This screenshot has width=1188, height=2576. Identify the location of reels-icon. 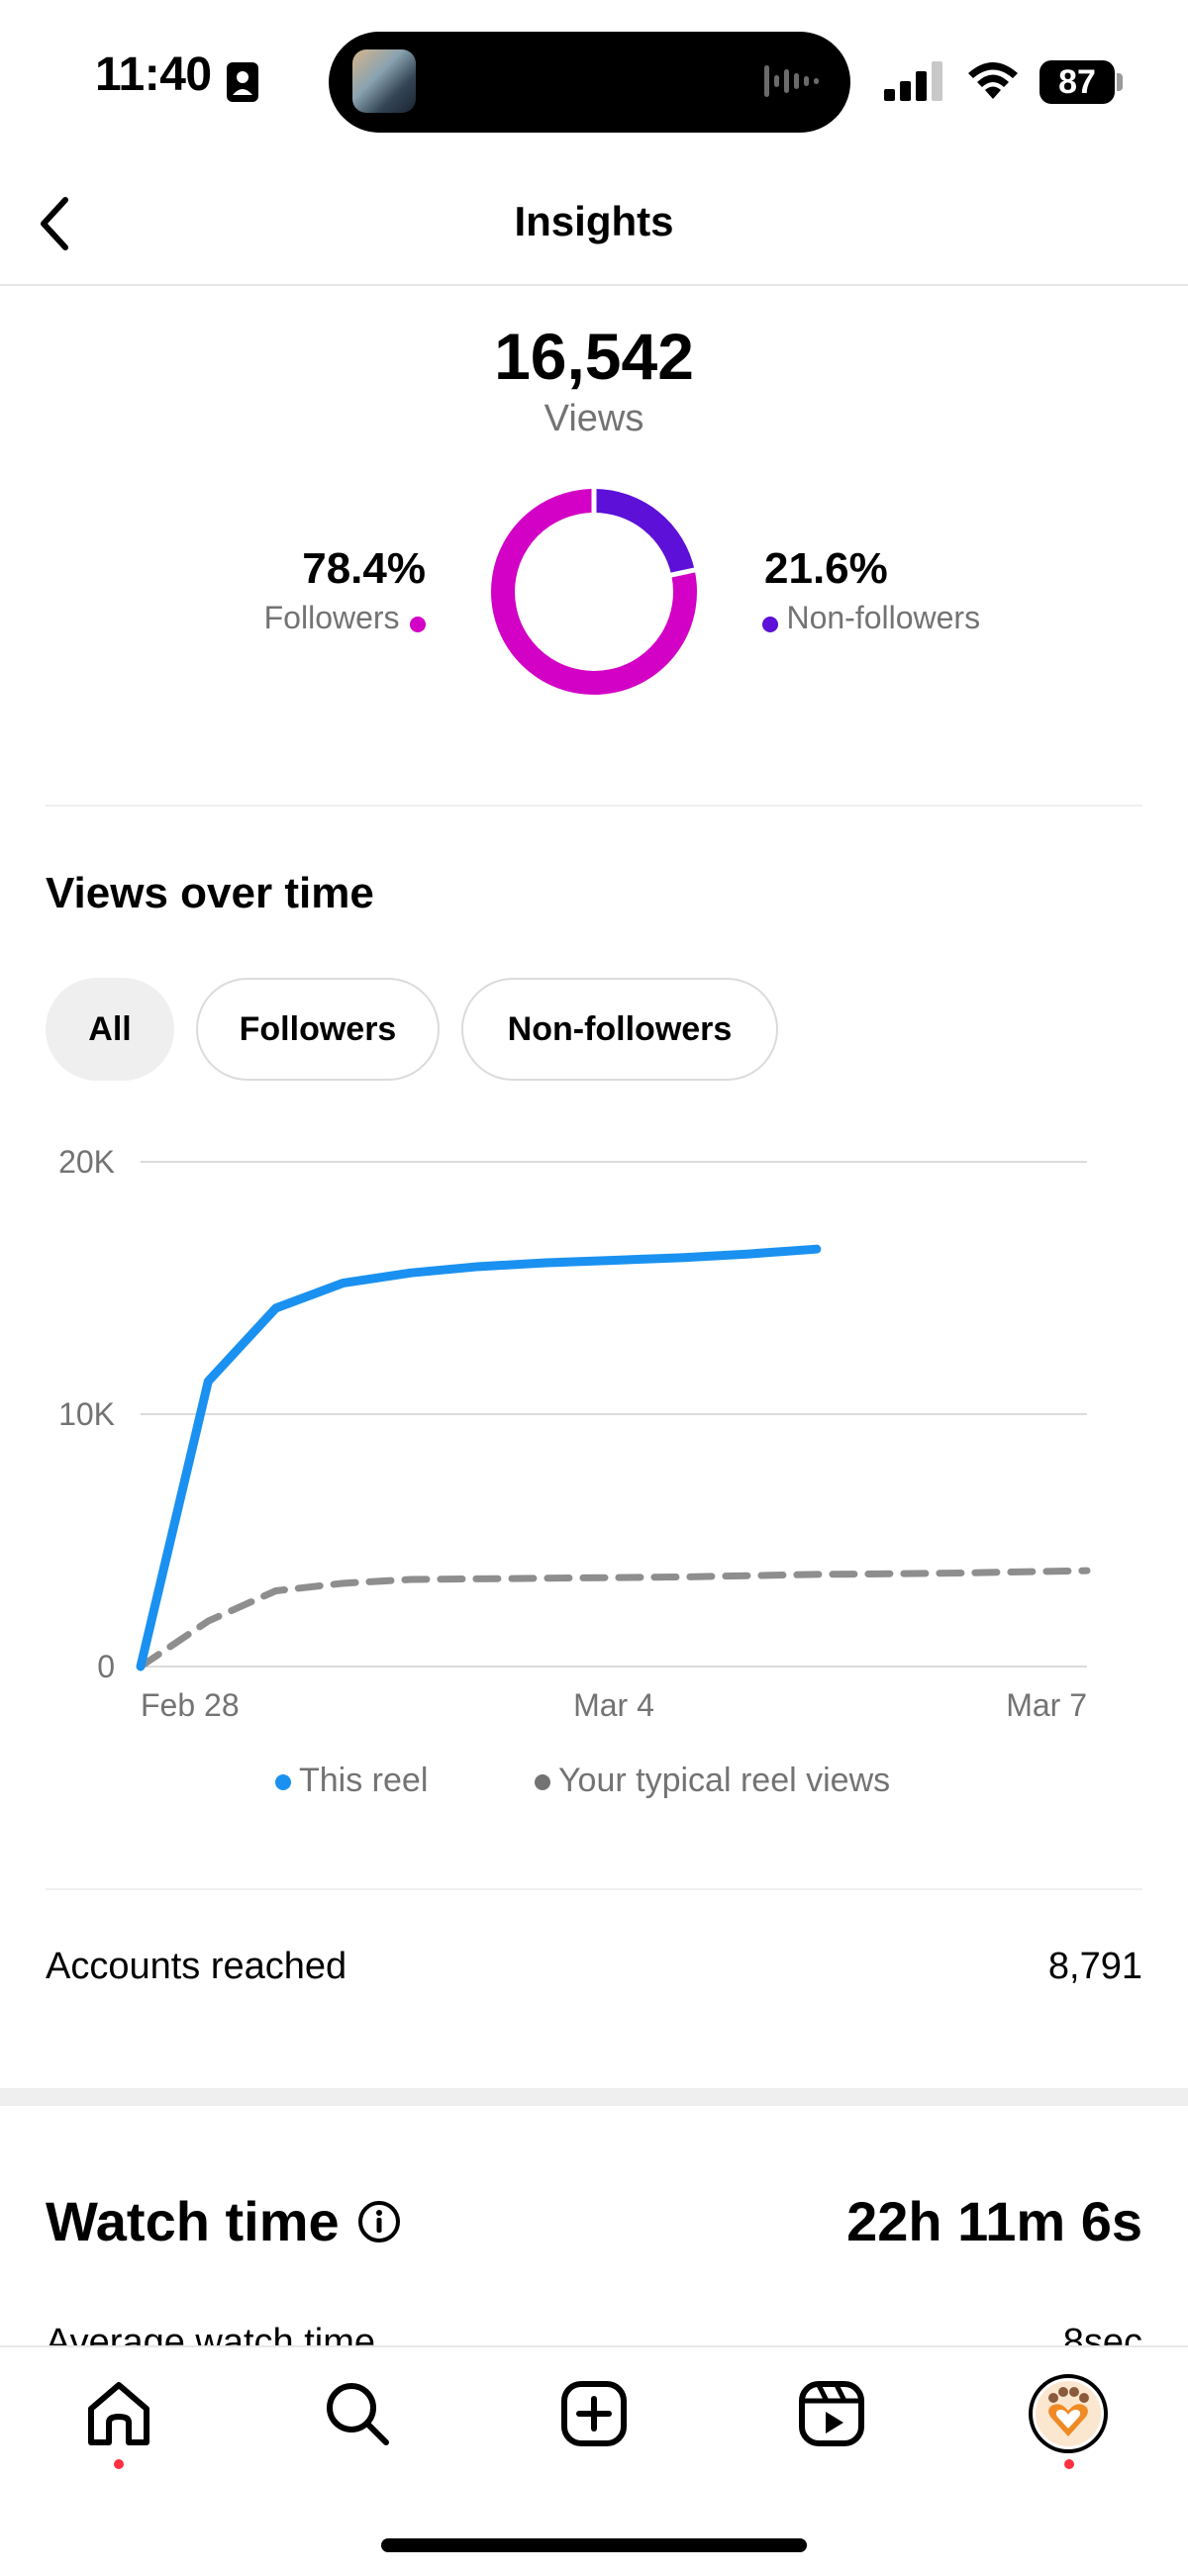
(831, 2413).